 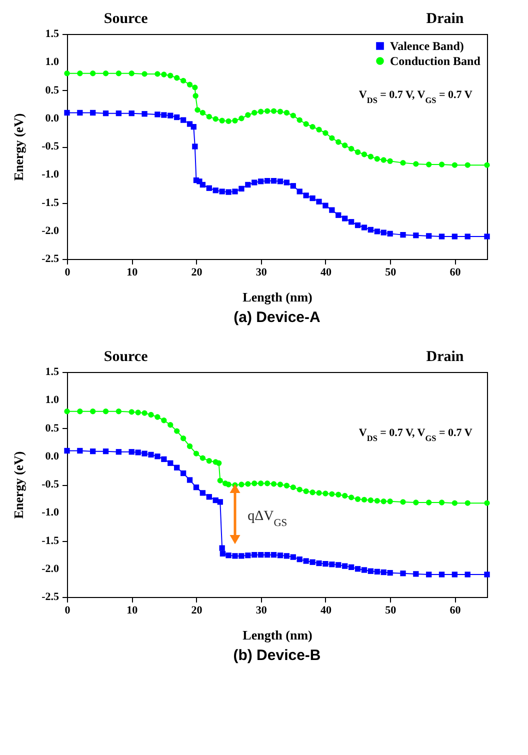 What do you see at coordinates (18, 147) in the screenshot?
I see `y-axis-title: Energy (eV)` at bounding box center [18, 147].